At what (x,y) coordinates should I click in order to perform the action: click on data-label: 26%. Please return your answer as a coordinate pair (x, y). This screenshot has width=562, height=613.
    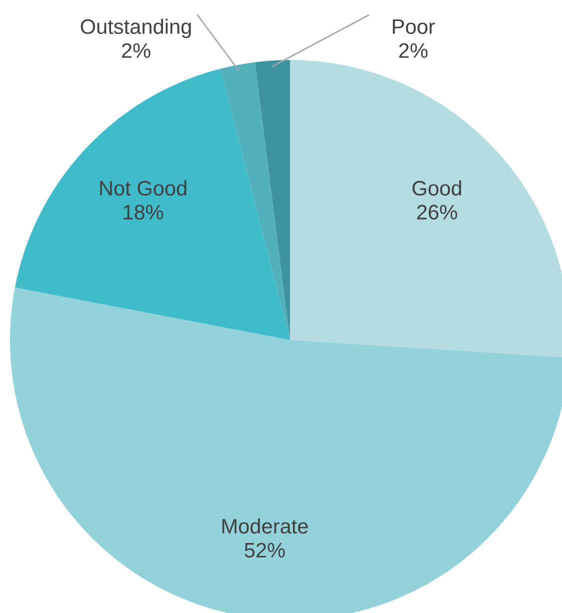
    Looking at the image, I should click on (437, 212).